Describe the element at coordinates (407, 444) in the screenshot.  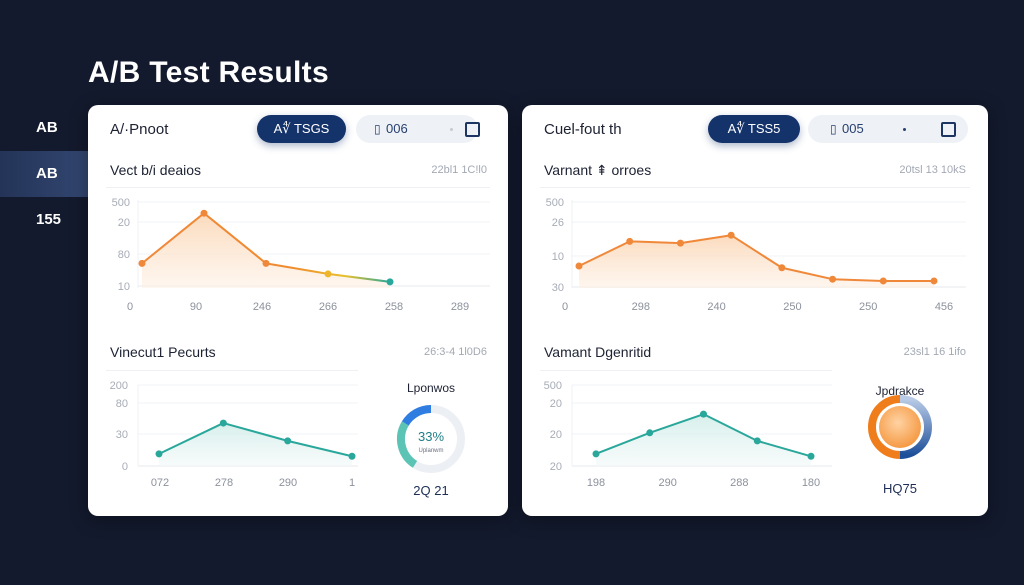
I see `donut-segment-teal` at that location.